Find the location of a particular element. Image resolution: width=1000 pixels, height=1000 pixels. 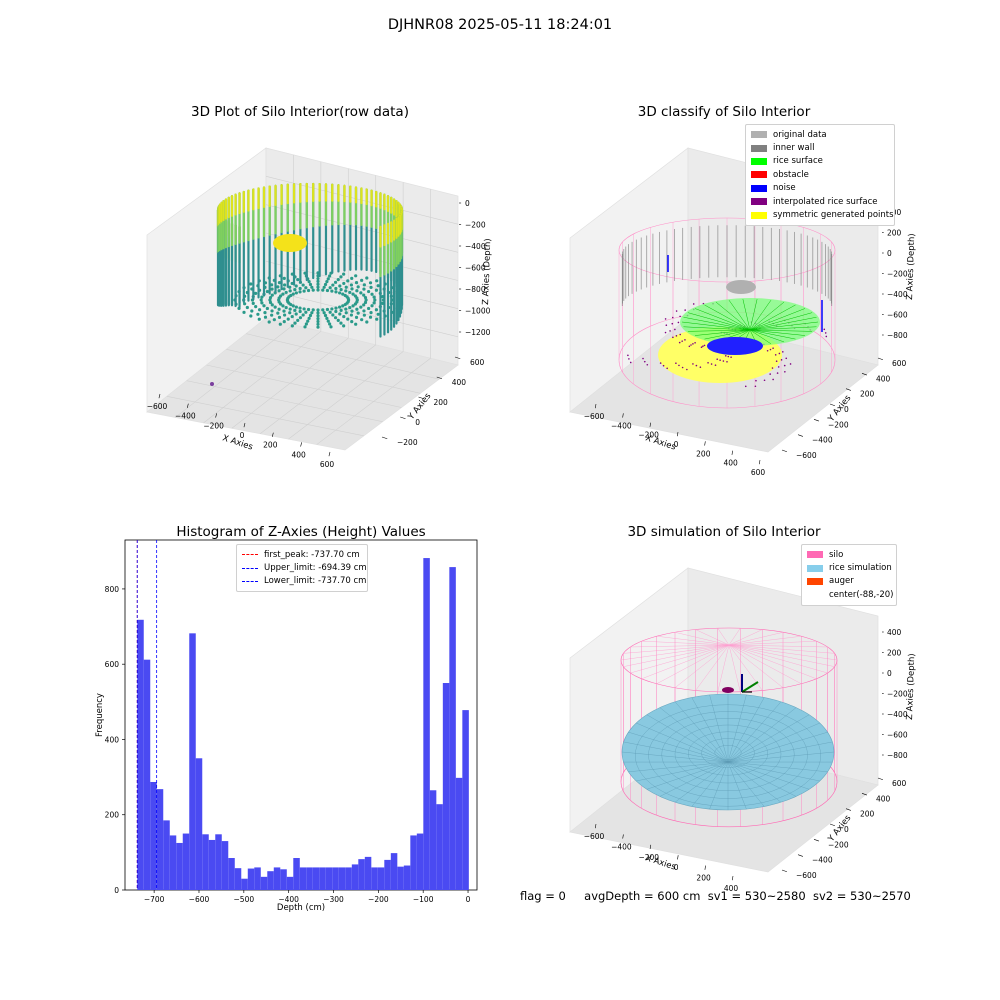

histogram-y-tick-label: 800 is located at coordinates (112, 589).